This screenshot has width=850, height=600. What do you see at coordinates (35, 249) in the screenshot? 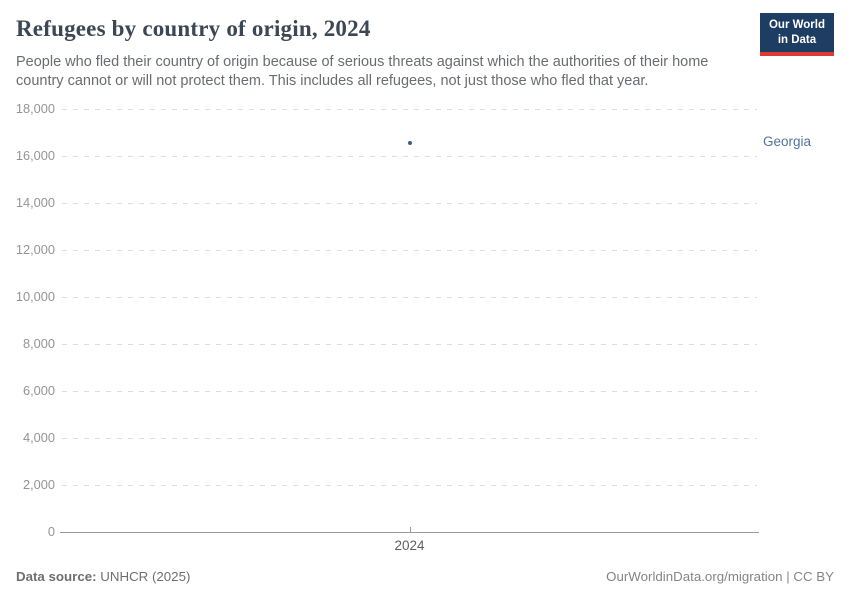
I see `y-axis-tick-label: 12,000` at bounding box center [35, 249].